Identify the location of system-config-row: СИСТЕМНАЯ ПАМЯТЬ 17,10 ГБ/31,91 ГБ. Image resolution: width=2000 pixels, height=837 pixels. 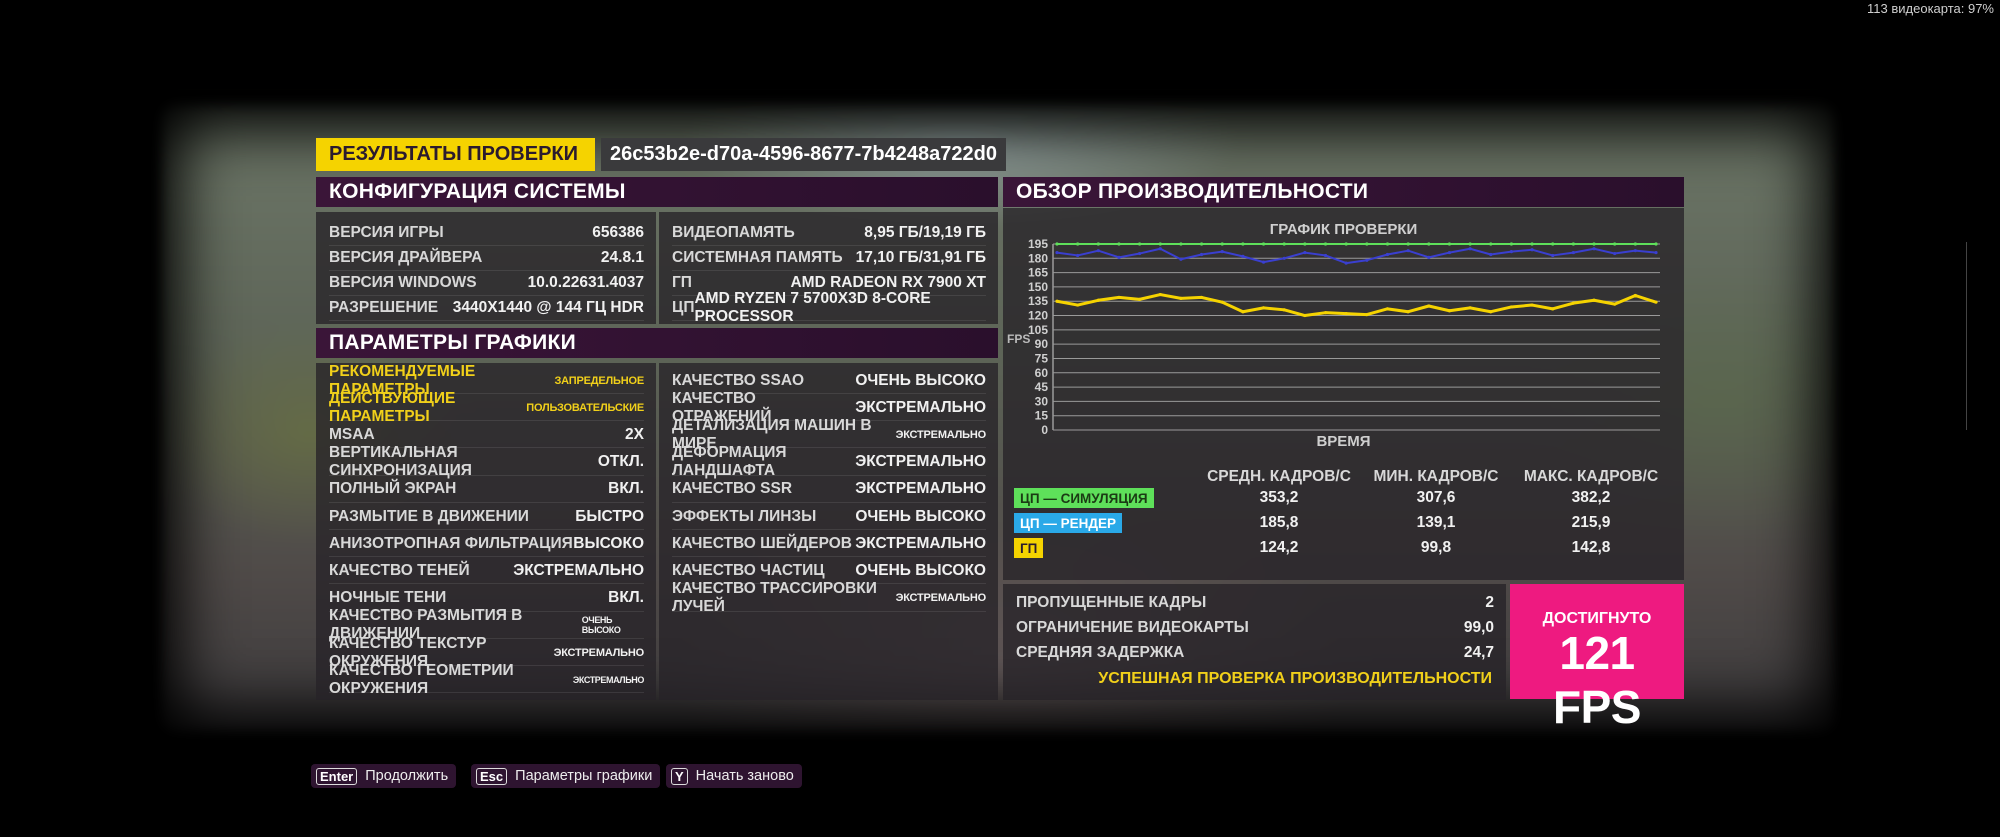
(829, 258).